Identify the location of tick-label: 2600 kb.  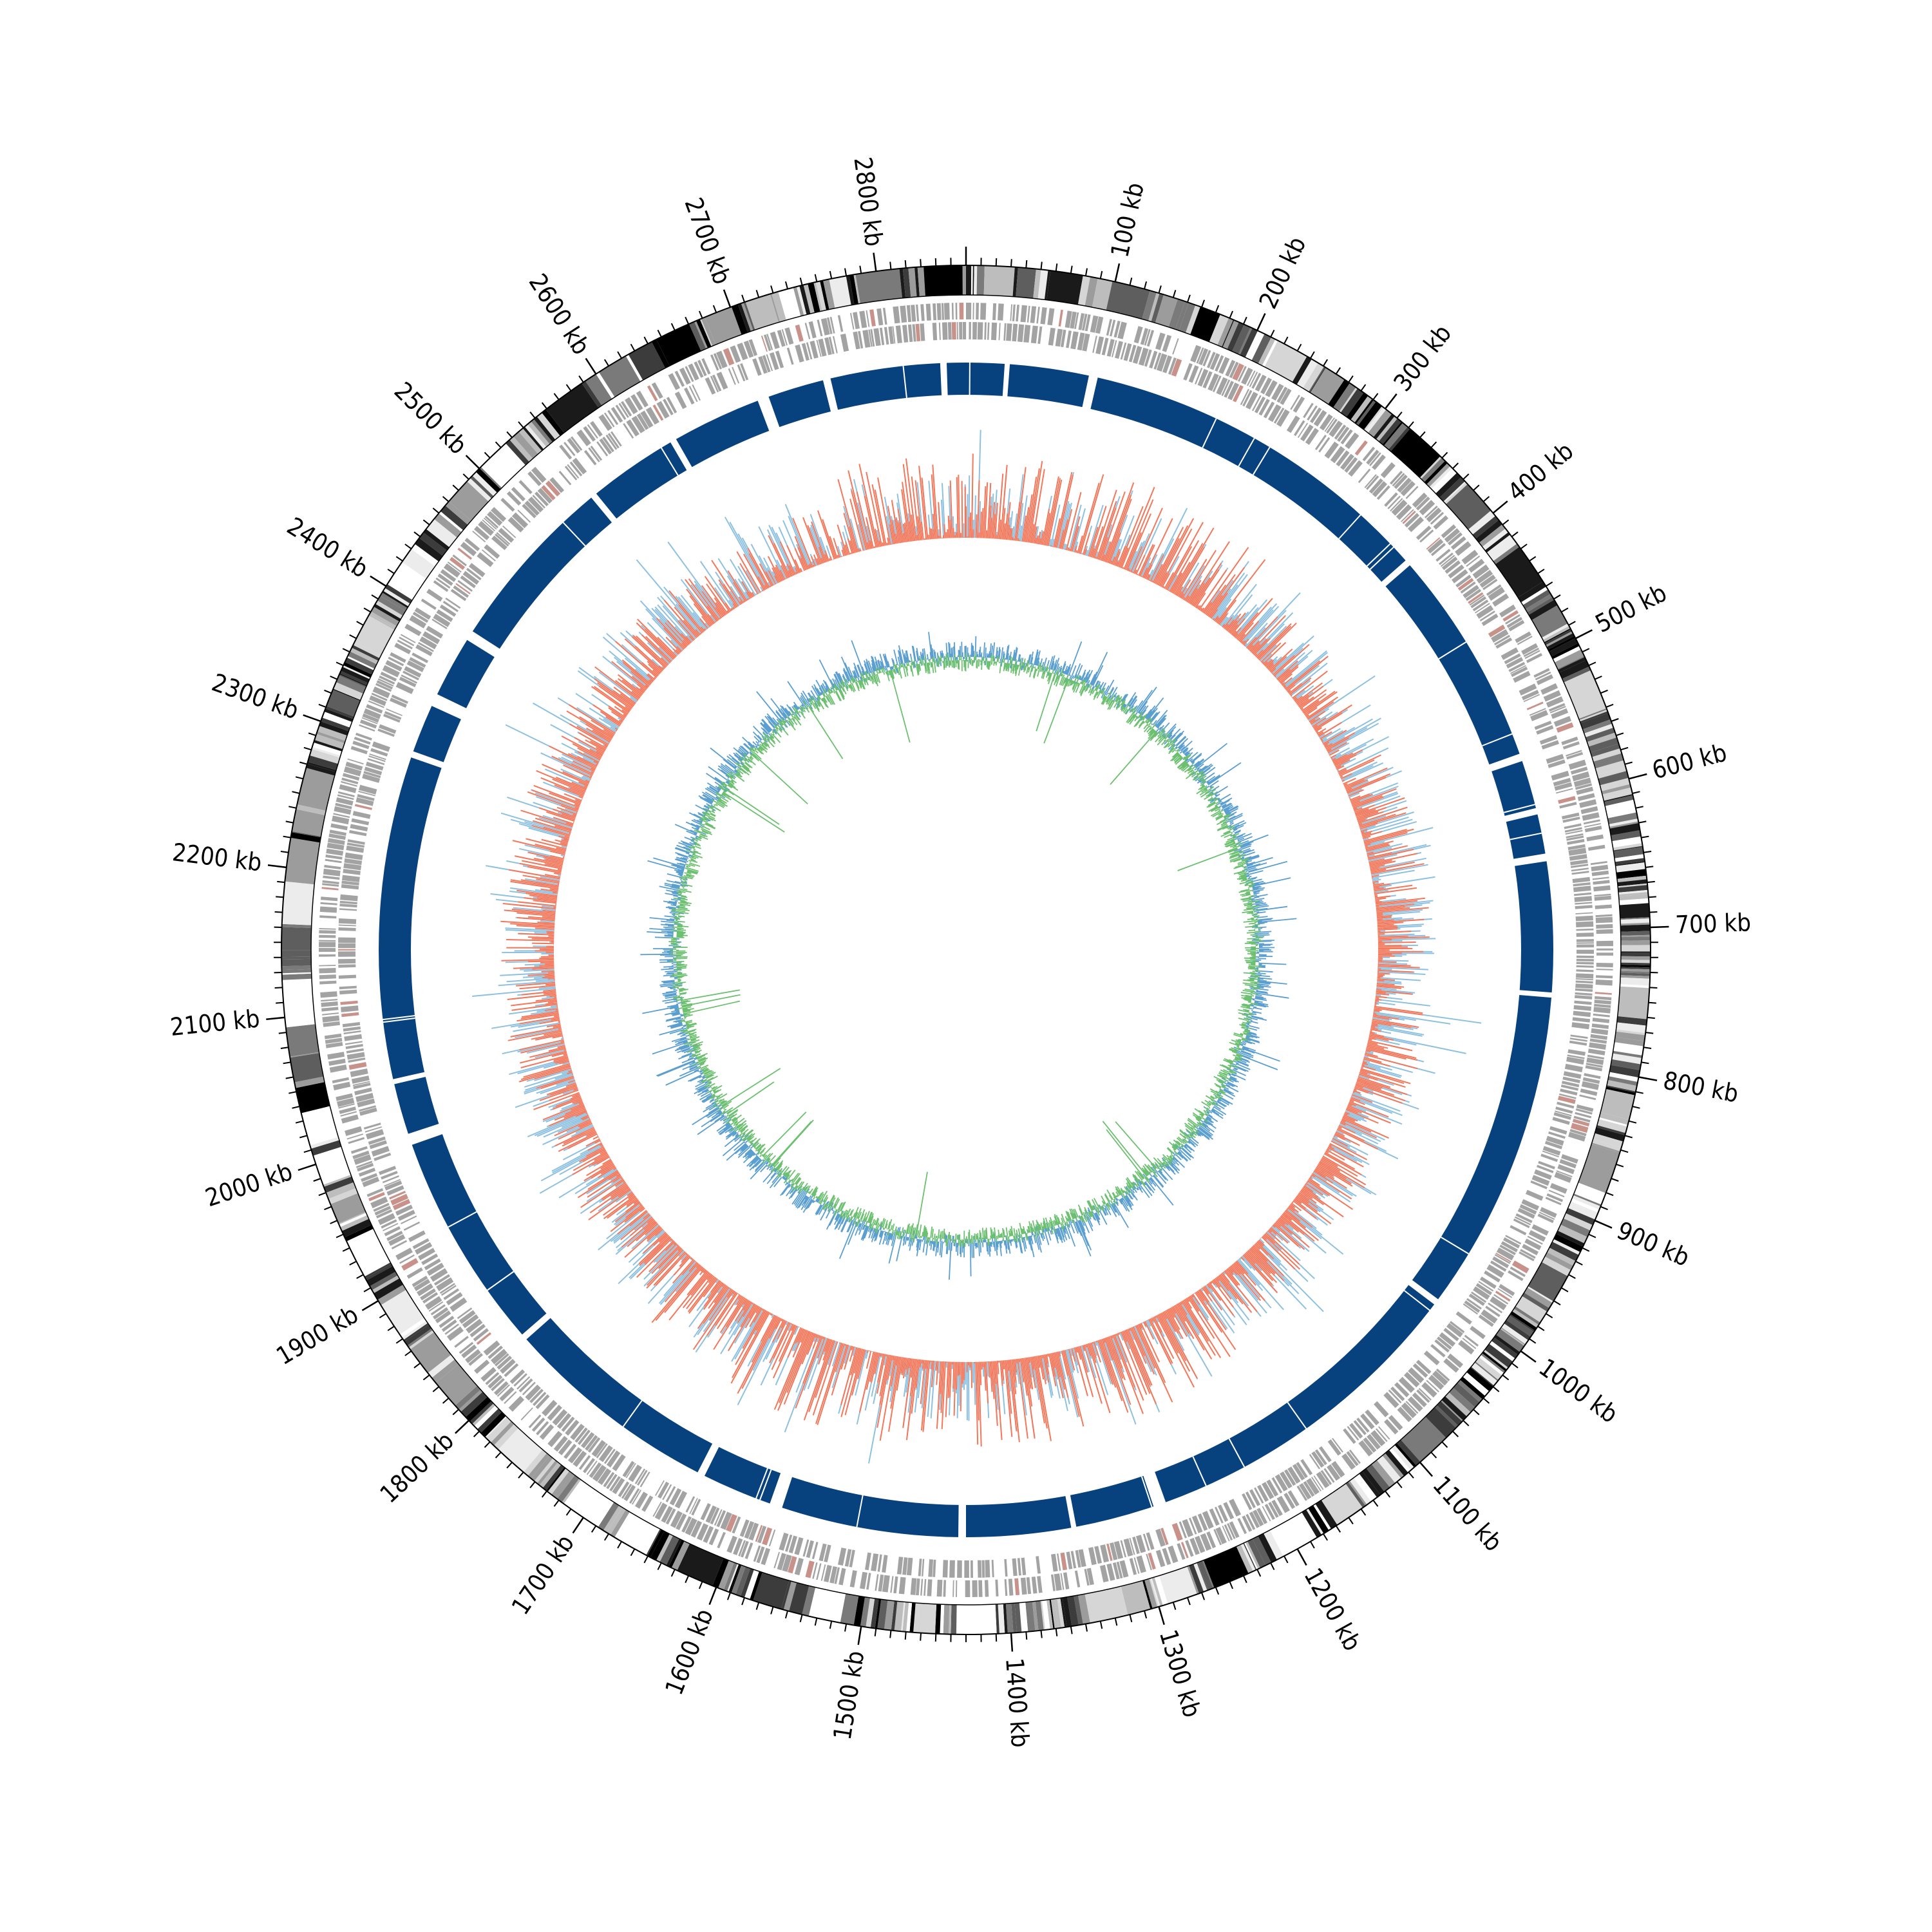
(560, 314).